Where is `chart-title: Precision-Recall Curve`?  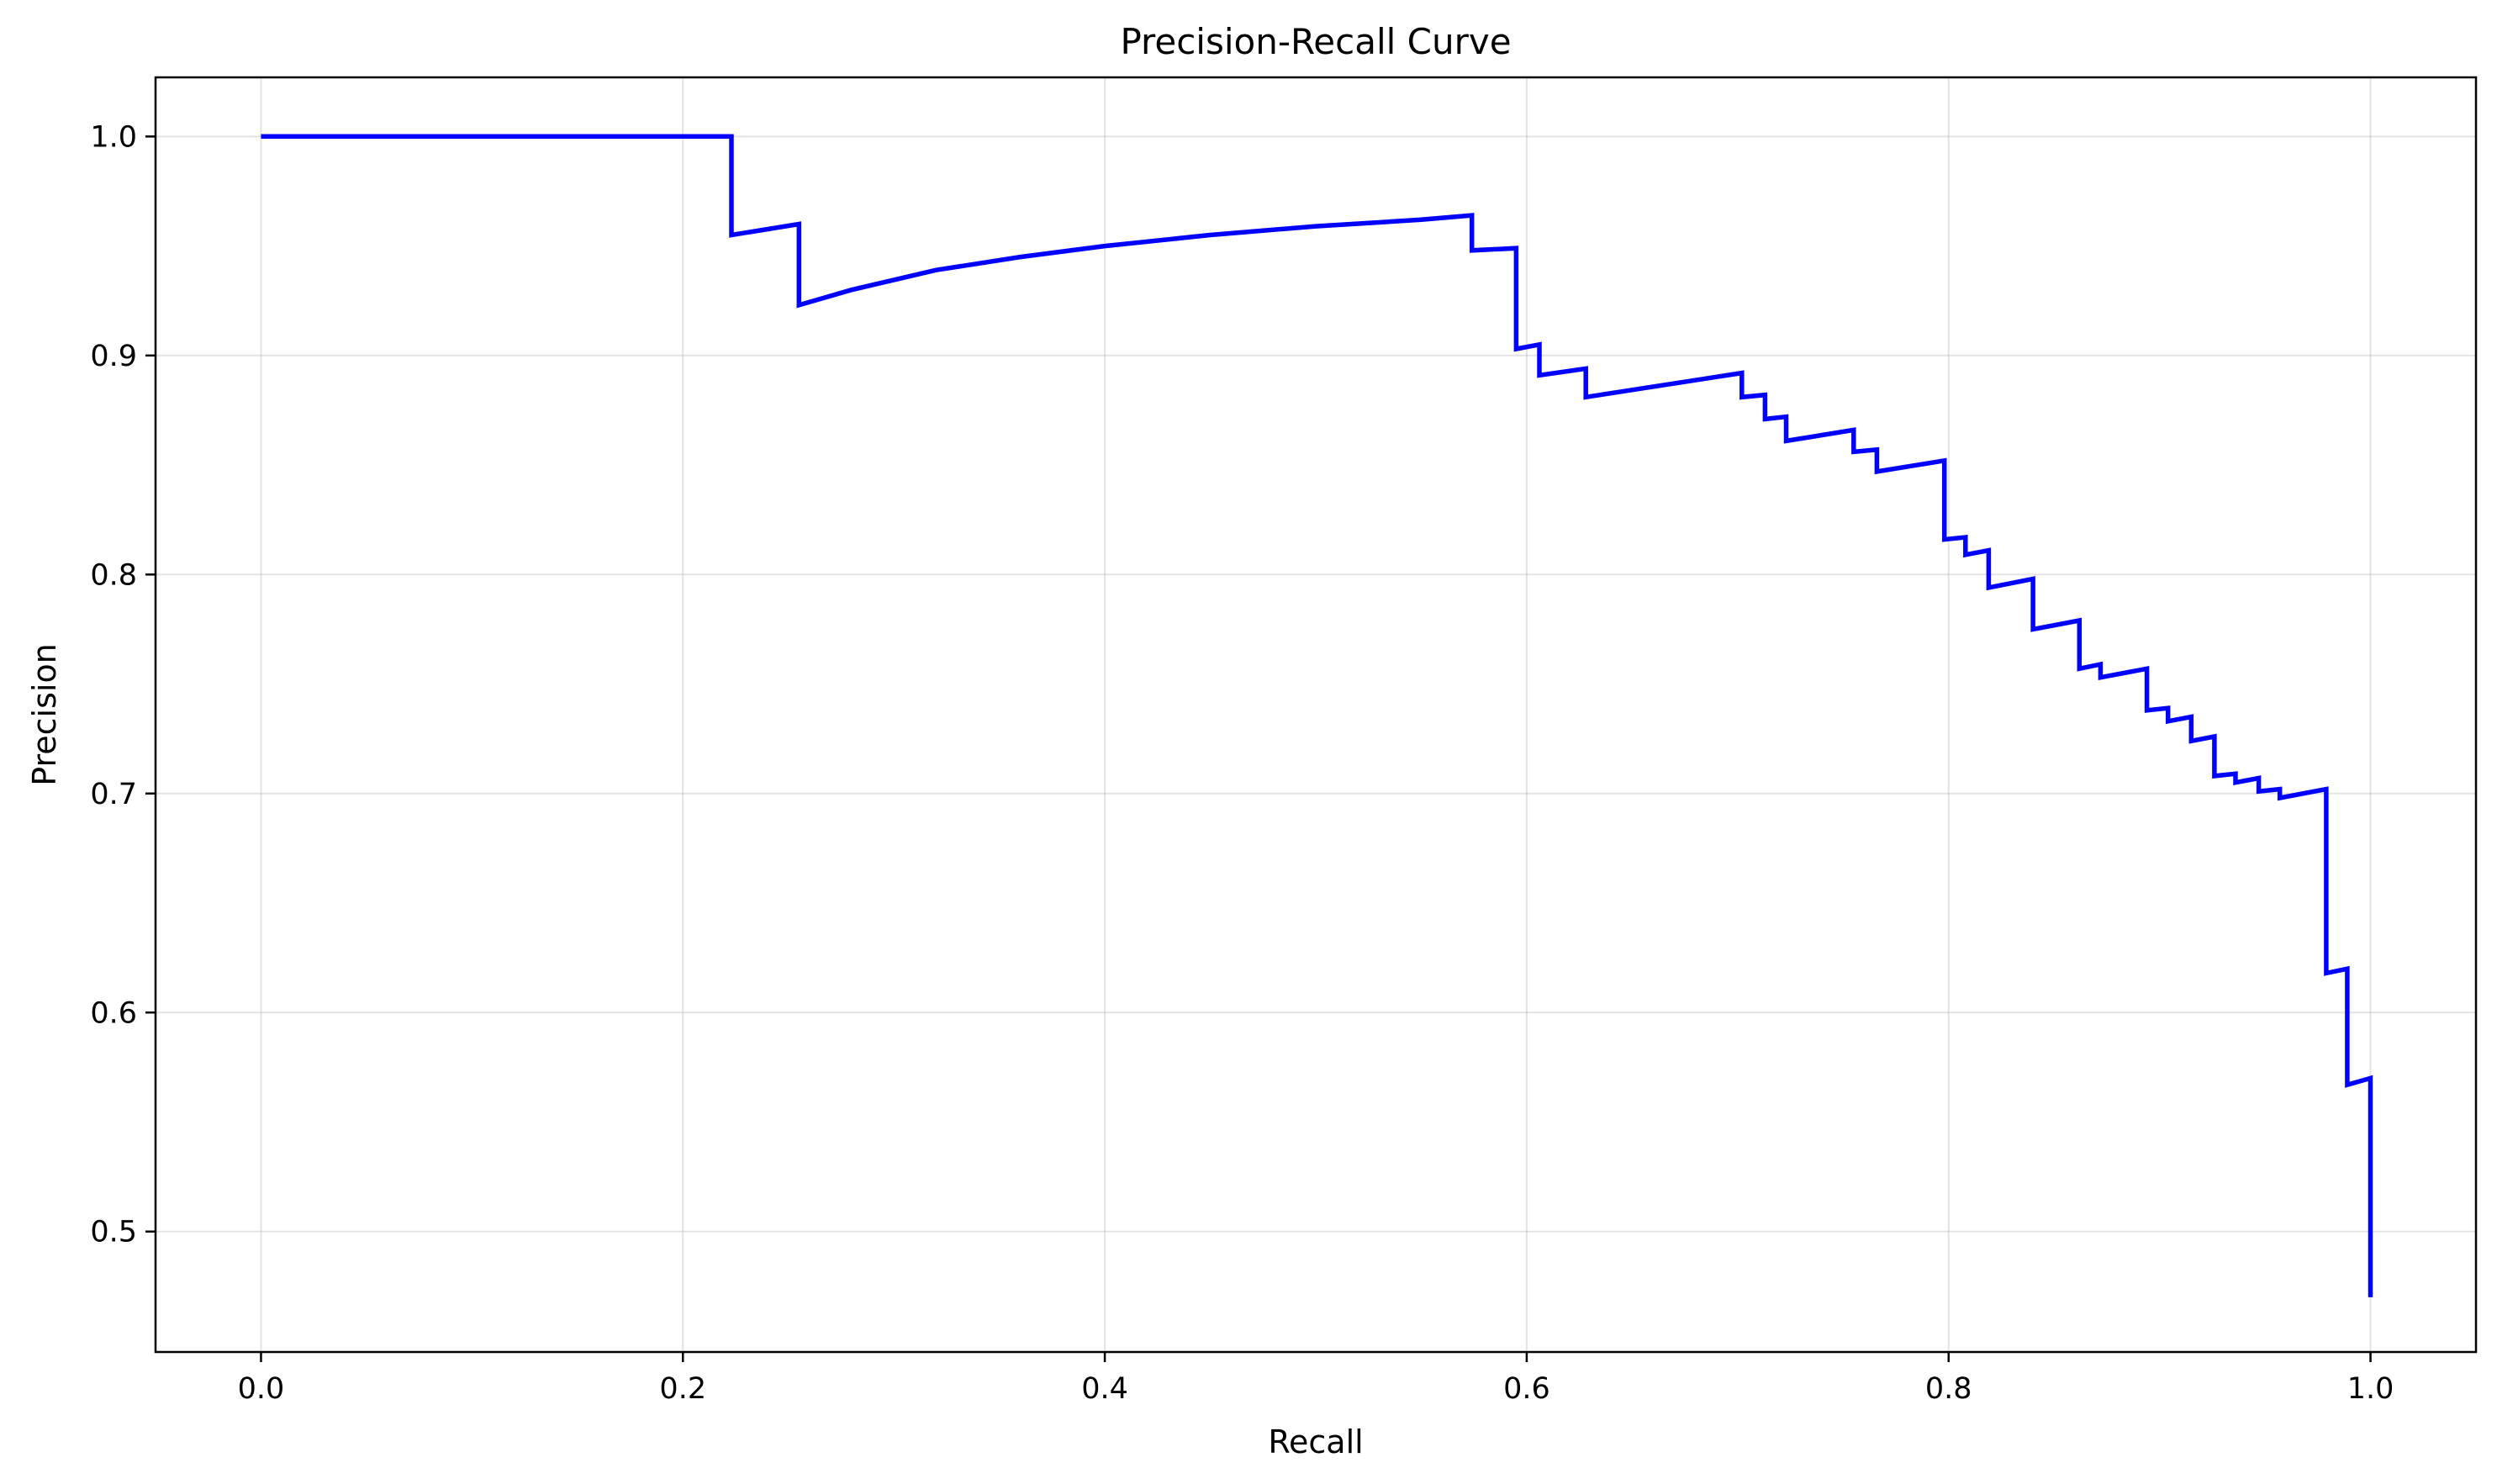 chart-title: Precision-Recall Curve is located at coordinates (1315, 41).